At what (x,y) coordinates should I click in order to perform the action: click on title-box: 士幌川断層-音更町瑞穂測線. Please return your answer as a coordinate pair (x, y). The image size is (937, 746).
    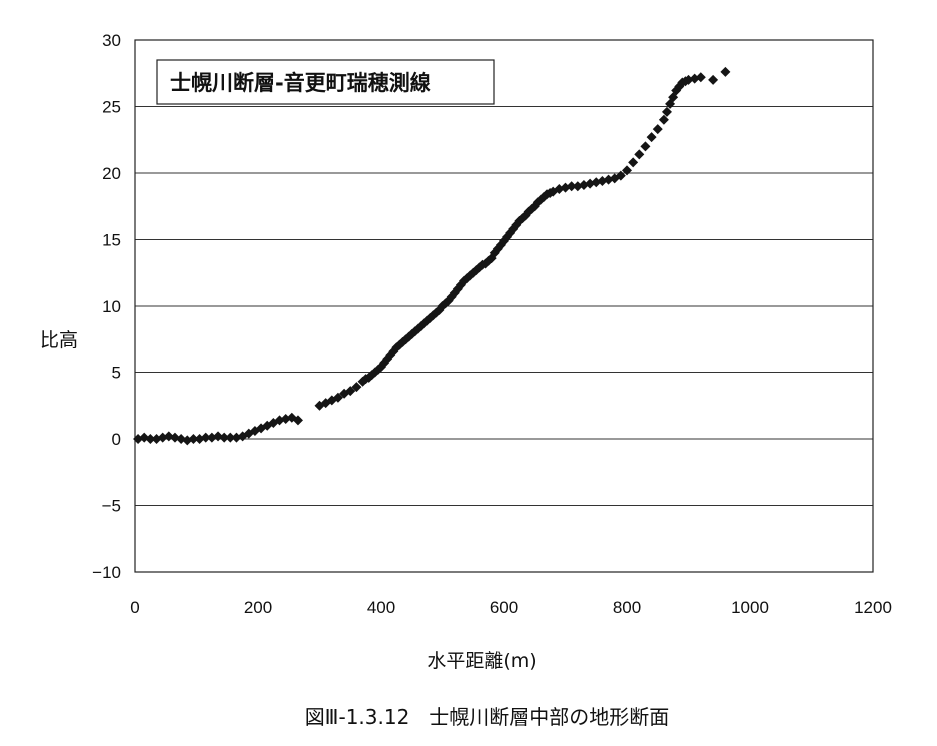
    Looking at the image, I should click on (325, 82).